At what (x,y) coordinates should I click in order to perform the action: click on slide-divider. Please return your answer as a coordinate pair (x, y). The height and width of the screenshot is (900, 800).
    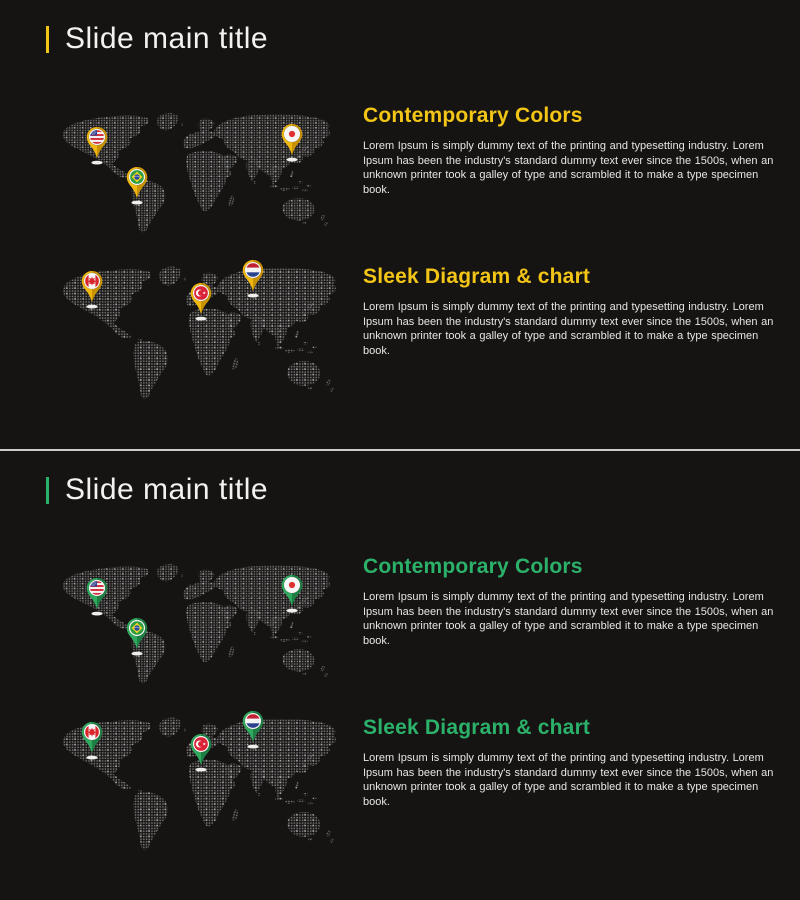
    Looking at the image, I should click on (400, 450).